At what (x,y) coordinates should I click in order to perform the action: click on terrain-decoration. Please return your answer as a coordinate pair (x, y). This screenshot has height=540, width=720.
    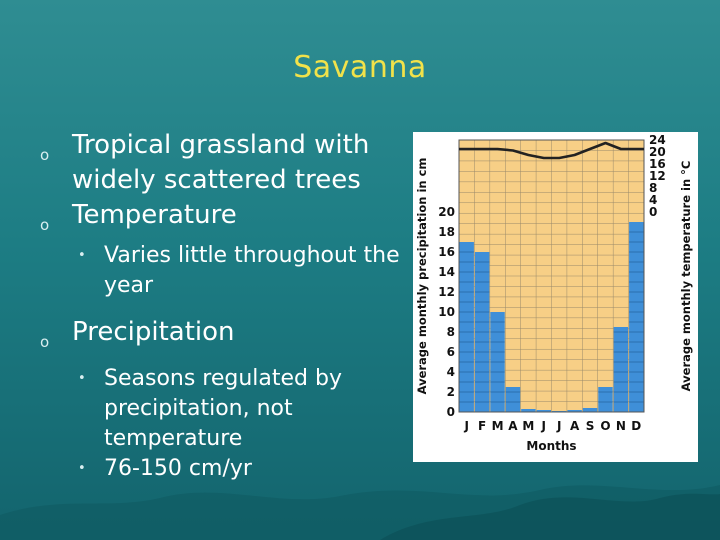
    Looking at the image, I should click on (360, 512).